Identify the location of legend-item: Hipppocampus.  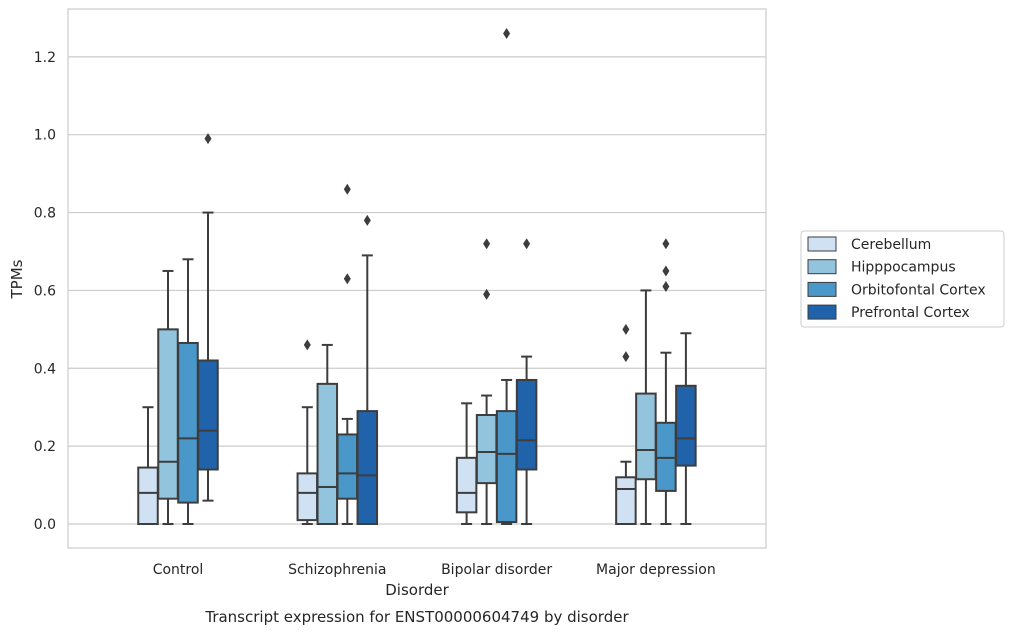
(881, 267).